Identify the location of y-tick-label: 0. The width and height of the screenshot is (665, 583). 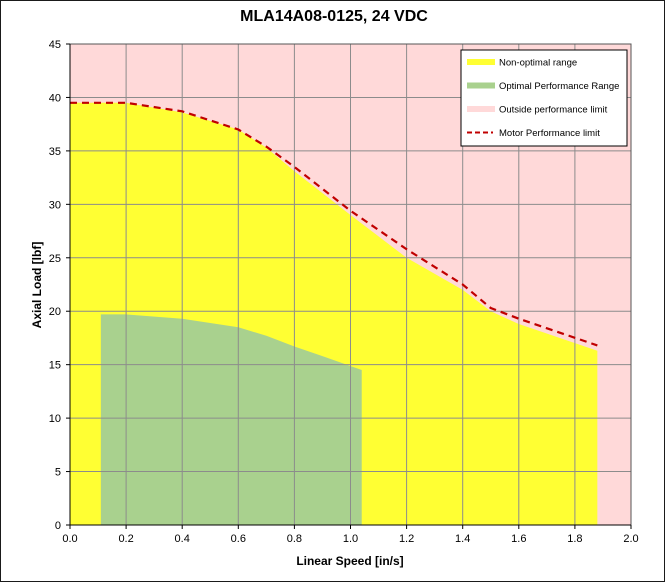
(58, 526).